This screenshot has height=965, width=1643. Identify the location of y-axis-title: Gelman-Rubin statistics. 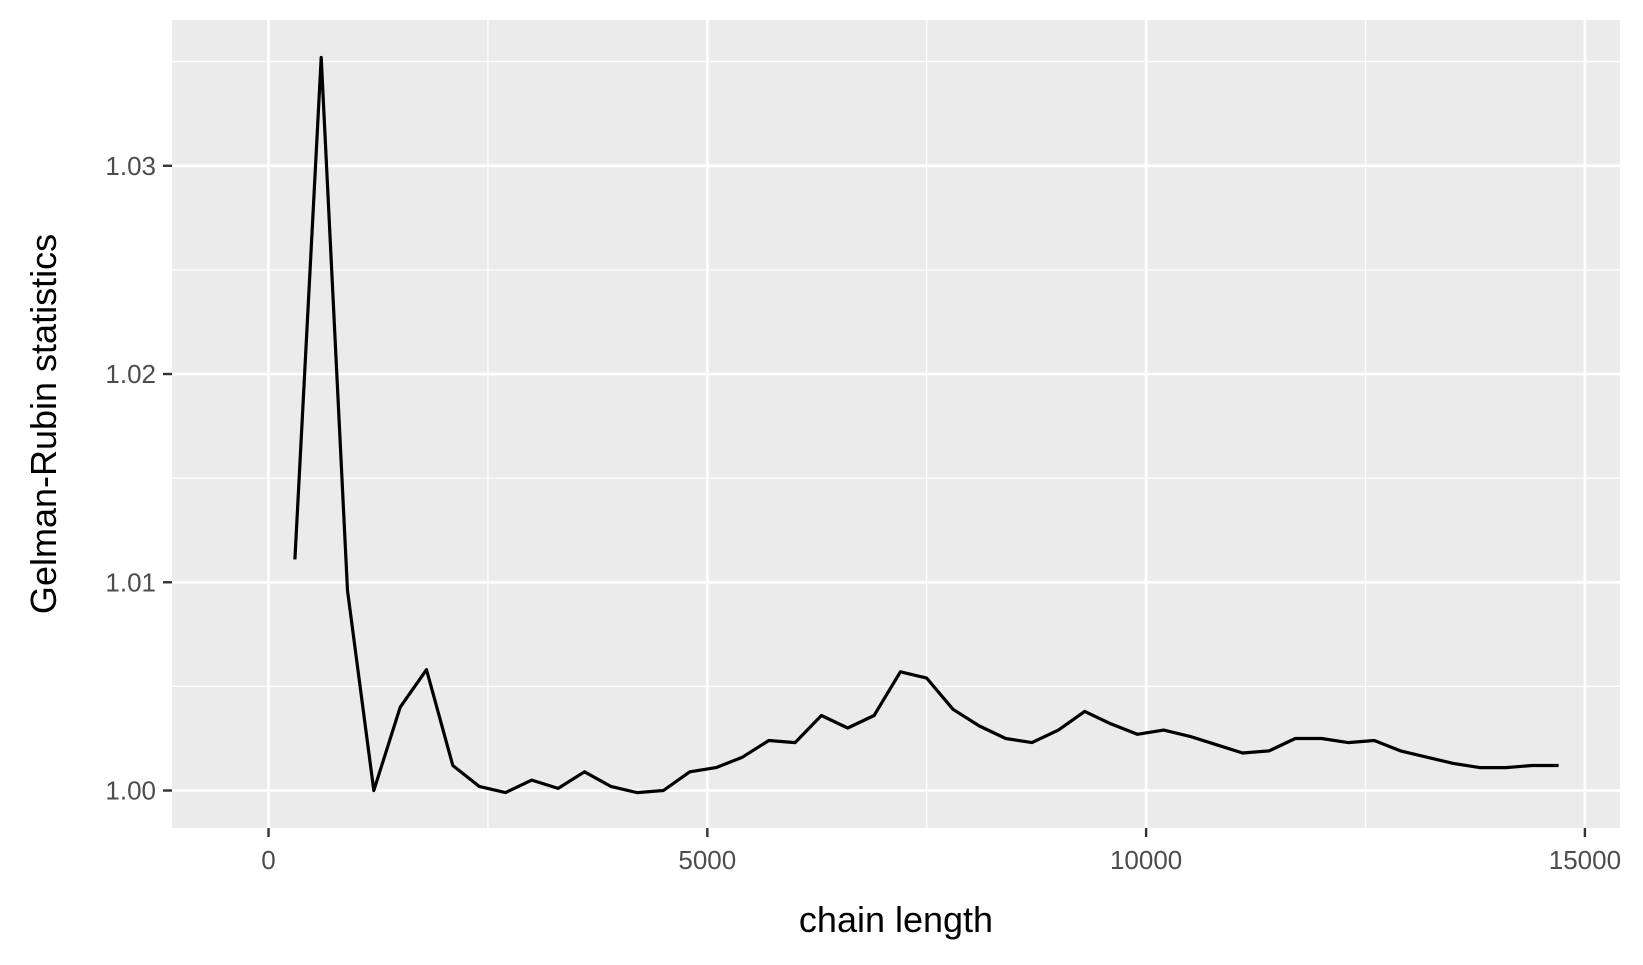
(43, 424).